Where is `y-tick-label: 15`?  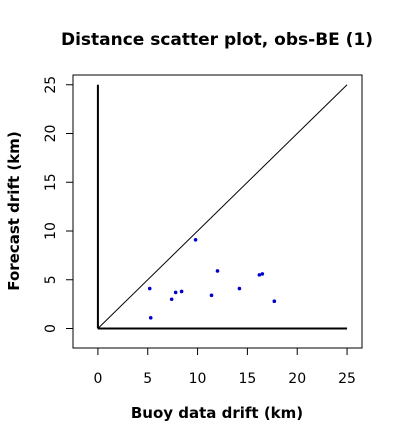
y-tick-label: 15 is located at coordinates (51, 182).